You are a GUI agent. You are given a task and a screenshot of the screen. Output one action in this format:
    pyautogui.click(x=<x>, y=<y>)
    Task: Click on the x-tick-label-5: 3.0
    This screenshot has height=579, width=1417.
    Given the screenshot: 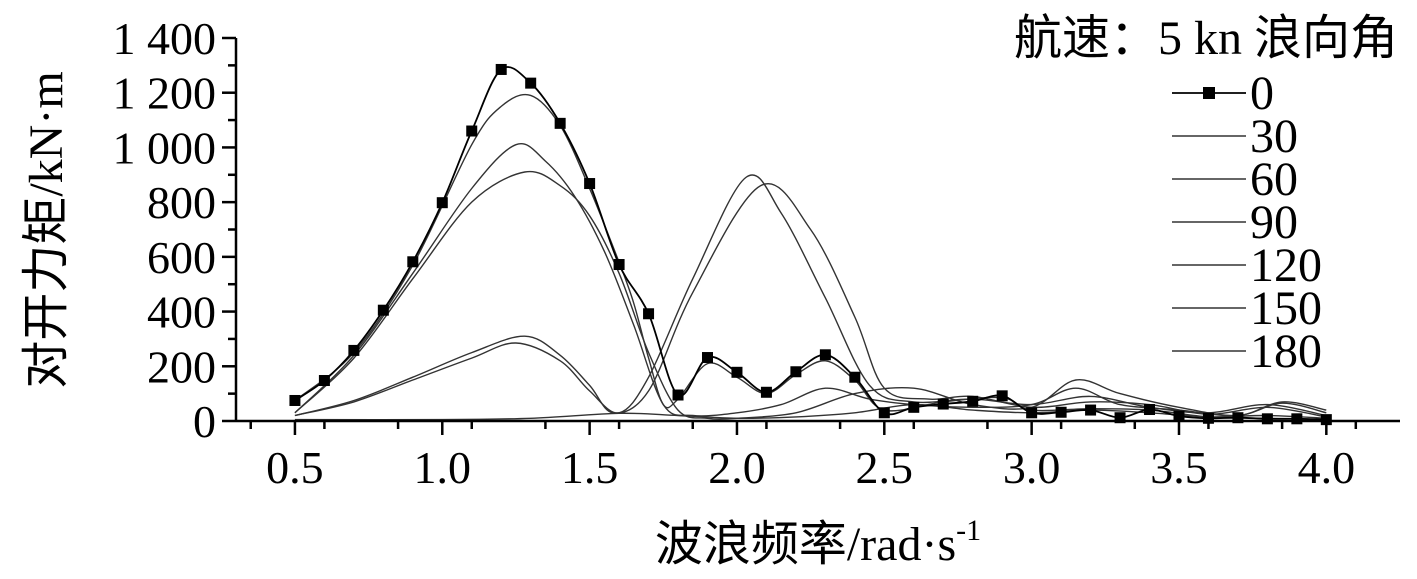 What is the action you would take?
    pyautogui.click(x=1032, y=467)
    